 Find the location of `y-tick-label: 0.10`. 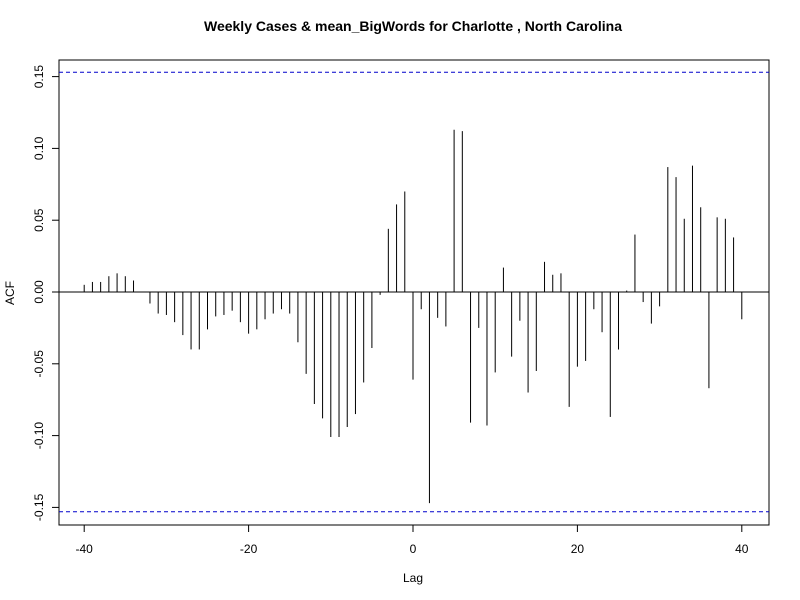

y-tick-label: 0.10 is located at coordinates (39, 148).